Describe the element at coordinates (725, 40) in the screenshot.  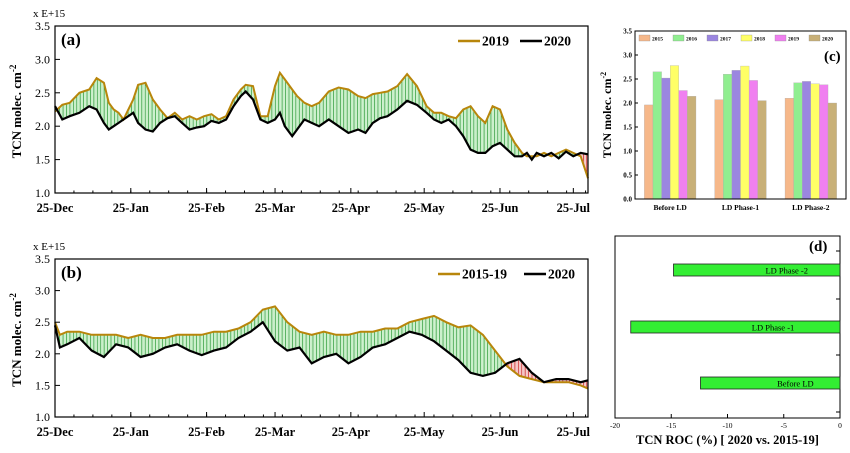
I see `legend-label-2017: 2017` at that location.